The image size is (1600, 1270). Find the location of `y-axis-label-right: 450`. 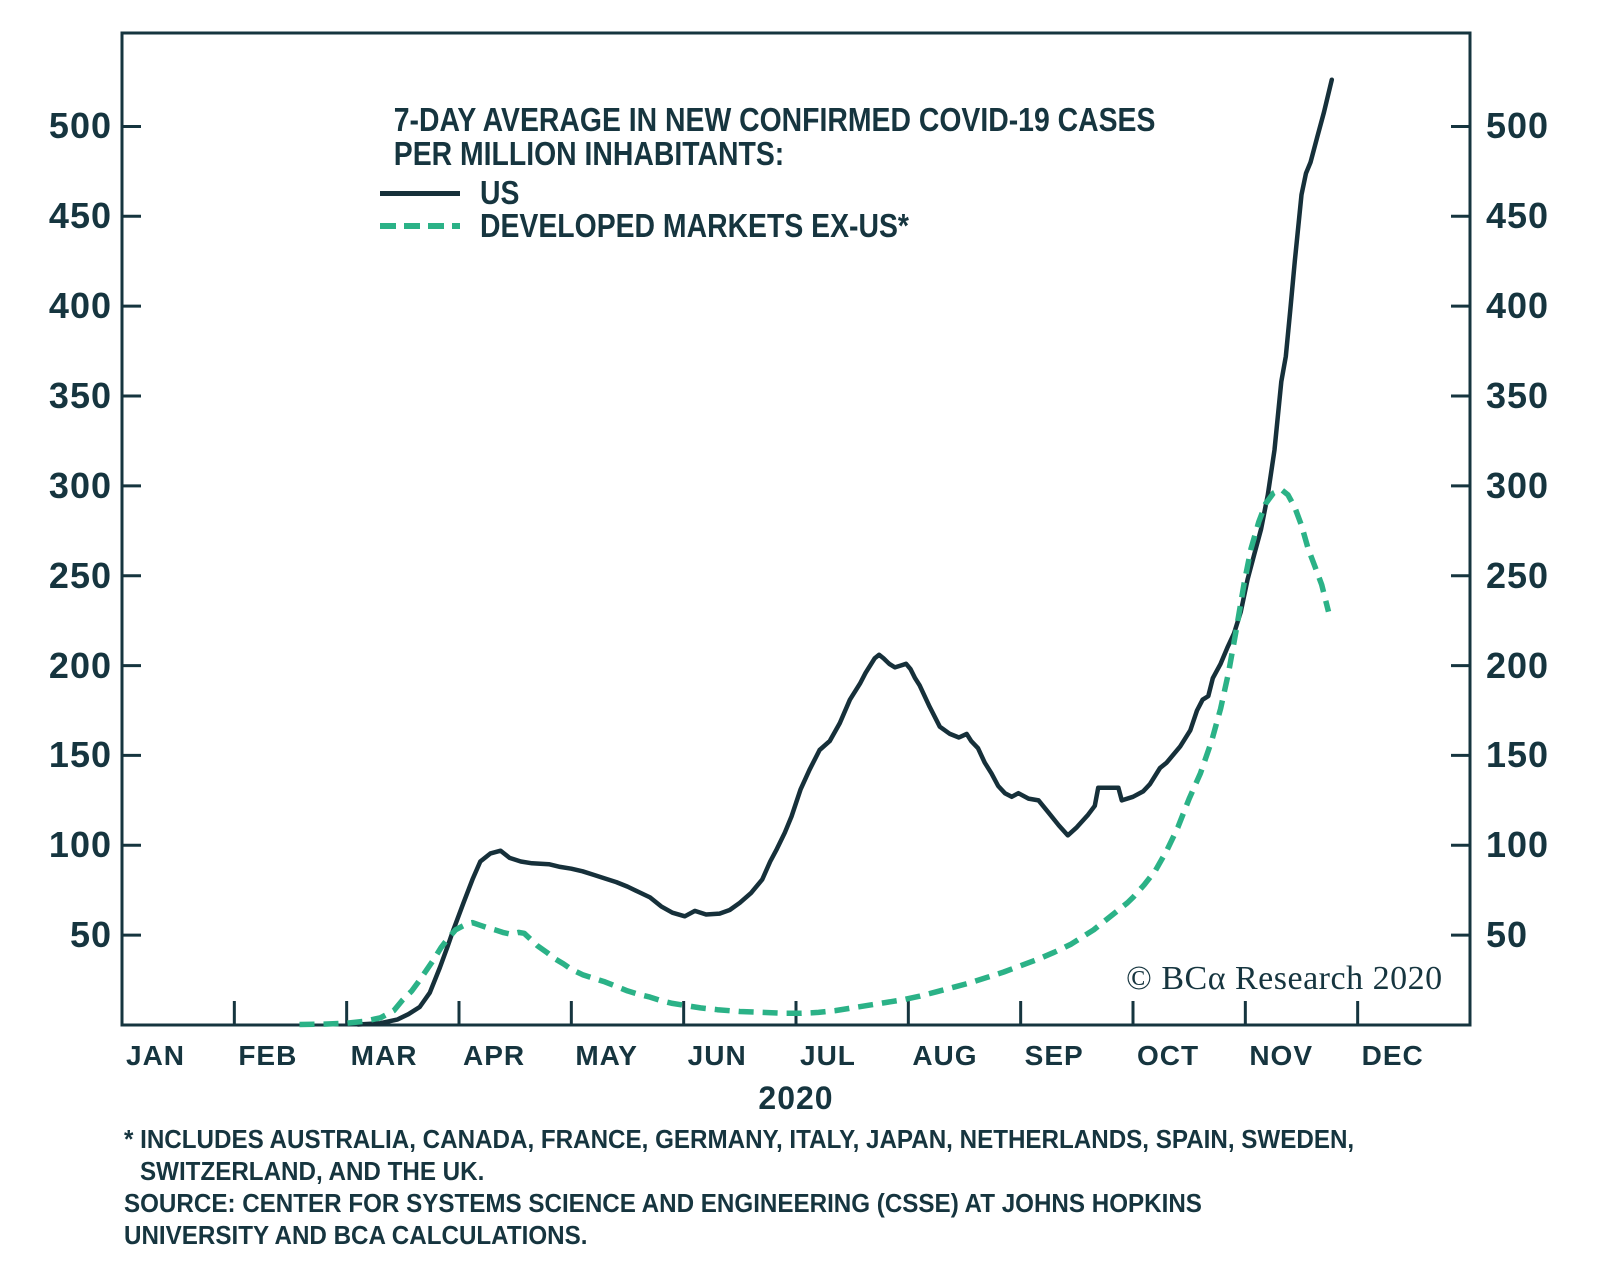

y-axis-label-right: 450 is located at coordinates (1518, 216).